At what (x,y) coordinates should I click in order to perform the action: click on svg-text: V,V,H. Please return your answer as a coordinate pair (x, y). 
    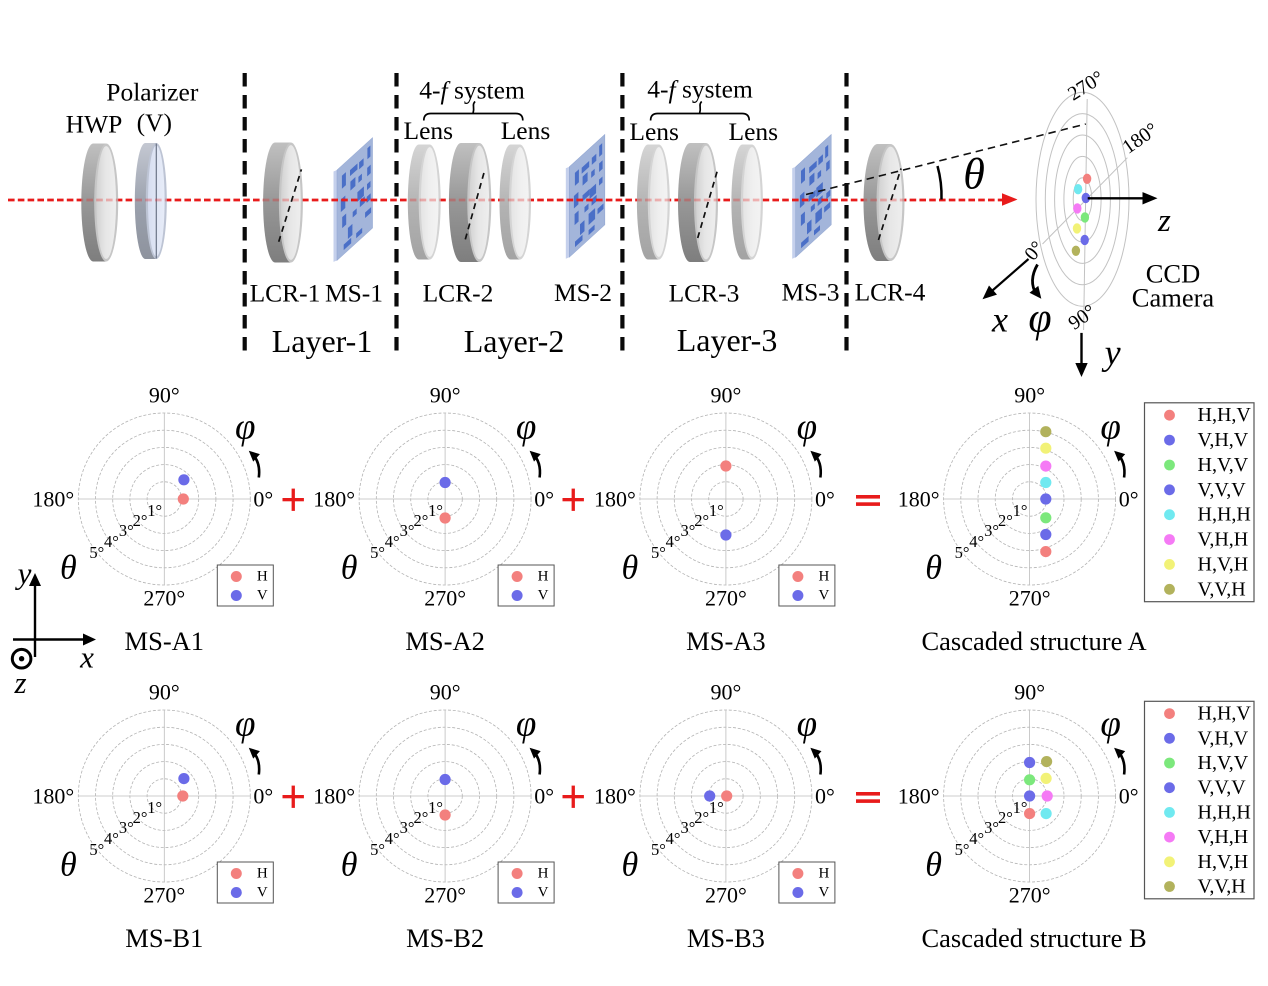
    Looking at the image, I should click on (1222, 589).